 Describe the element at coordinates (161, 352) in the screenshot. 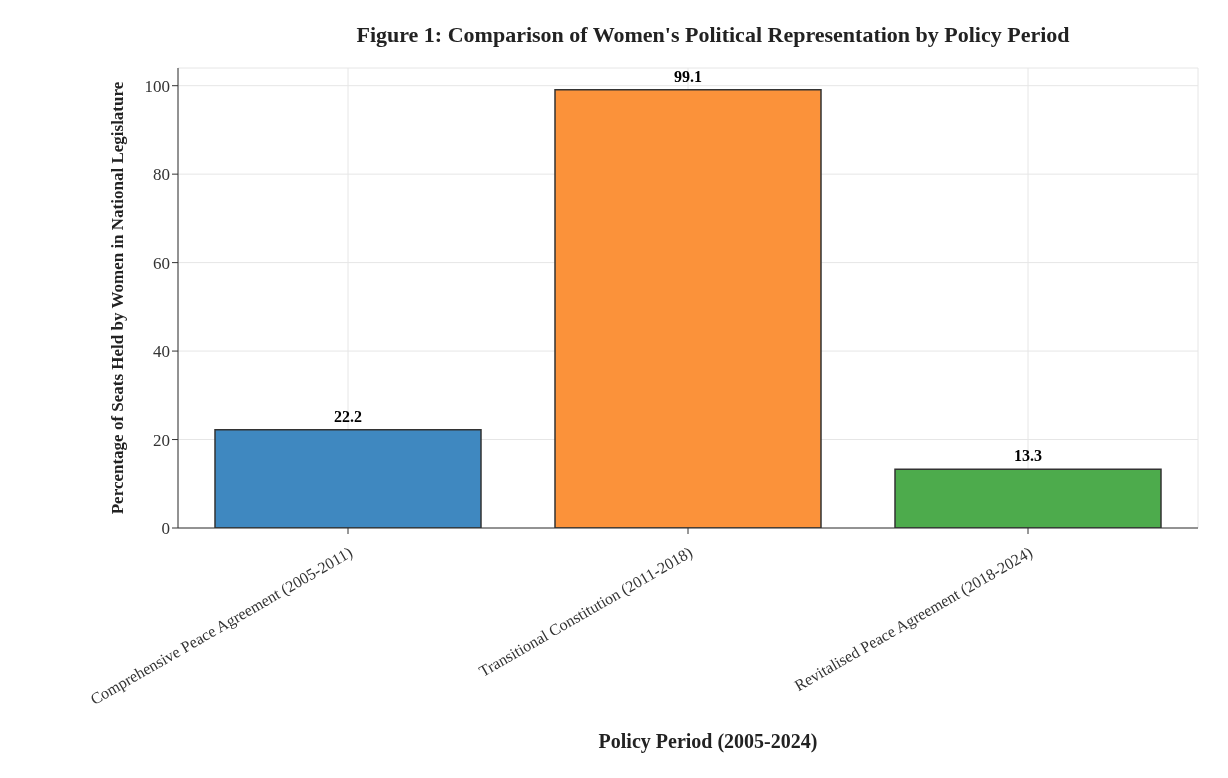

I see `y-tick-label: 40` at that location.